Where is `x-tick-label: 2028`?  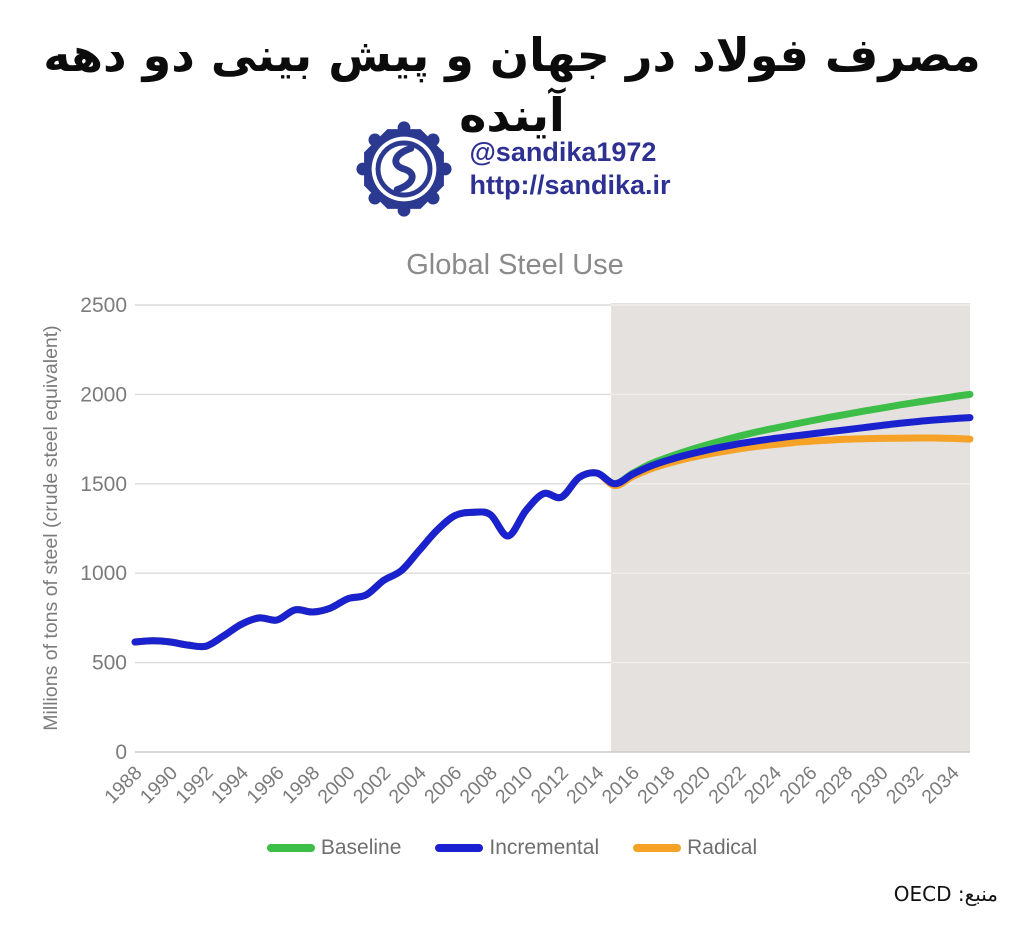 x-tick-label: 2028 is located at coordinates (834, 785).